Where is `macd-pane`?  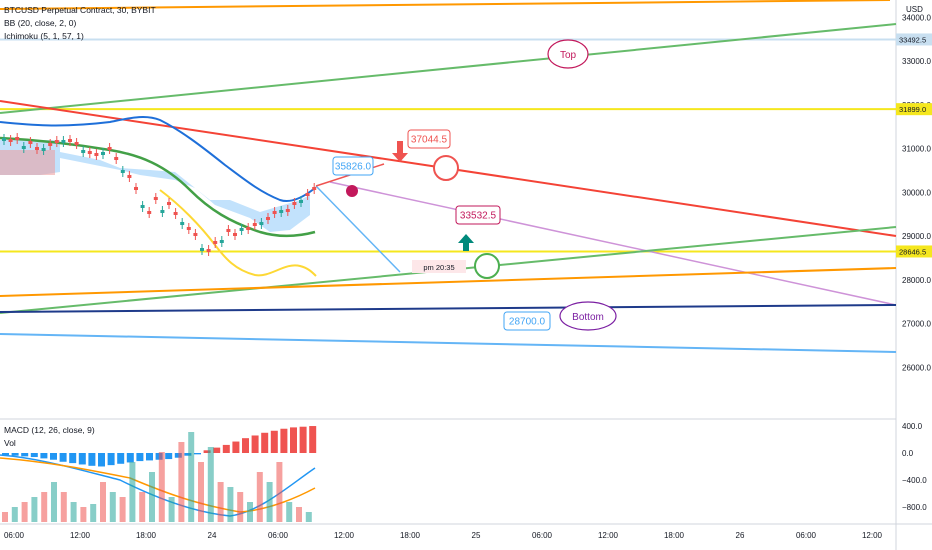
macd-pane is located at coordinates (158, 471).